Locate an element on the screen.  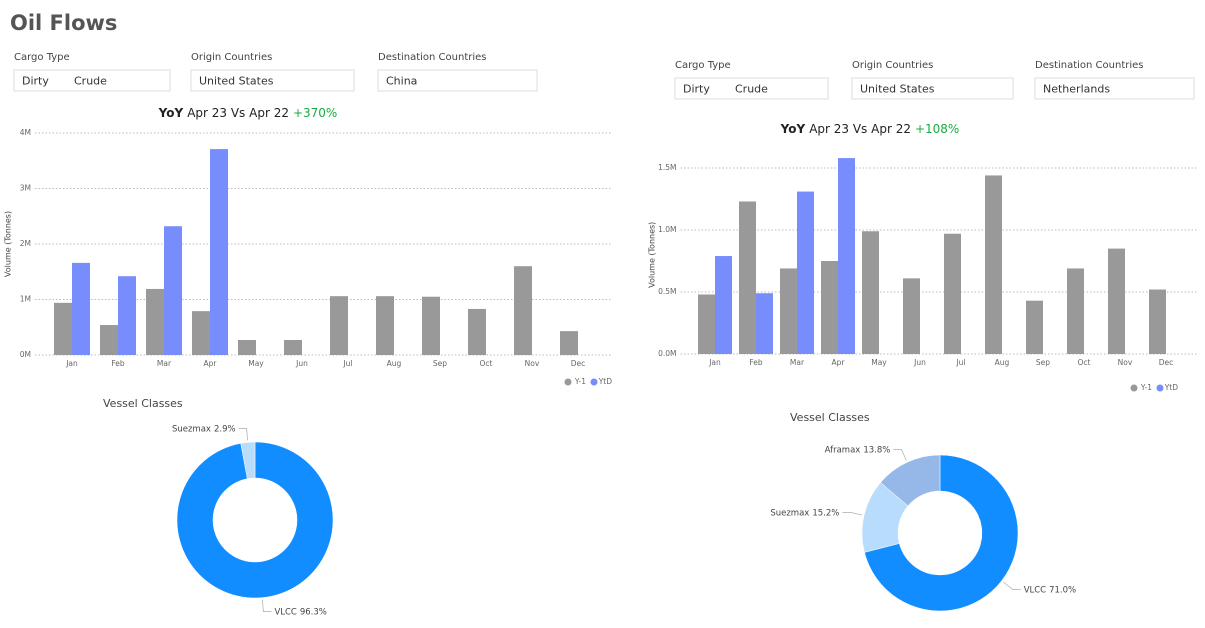
headline-change: +370% is located at coordinates (315, 113).